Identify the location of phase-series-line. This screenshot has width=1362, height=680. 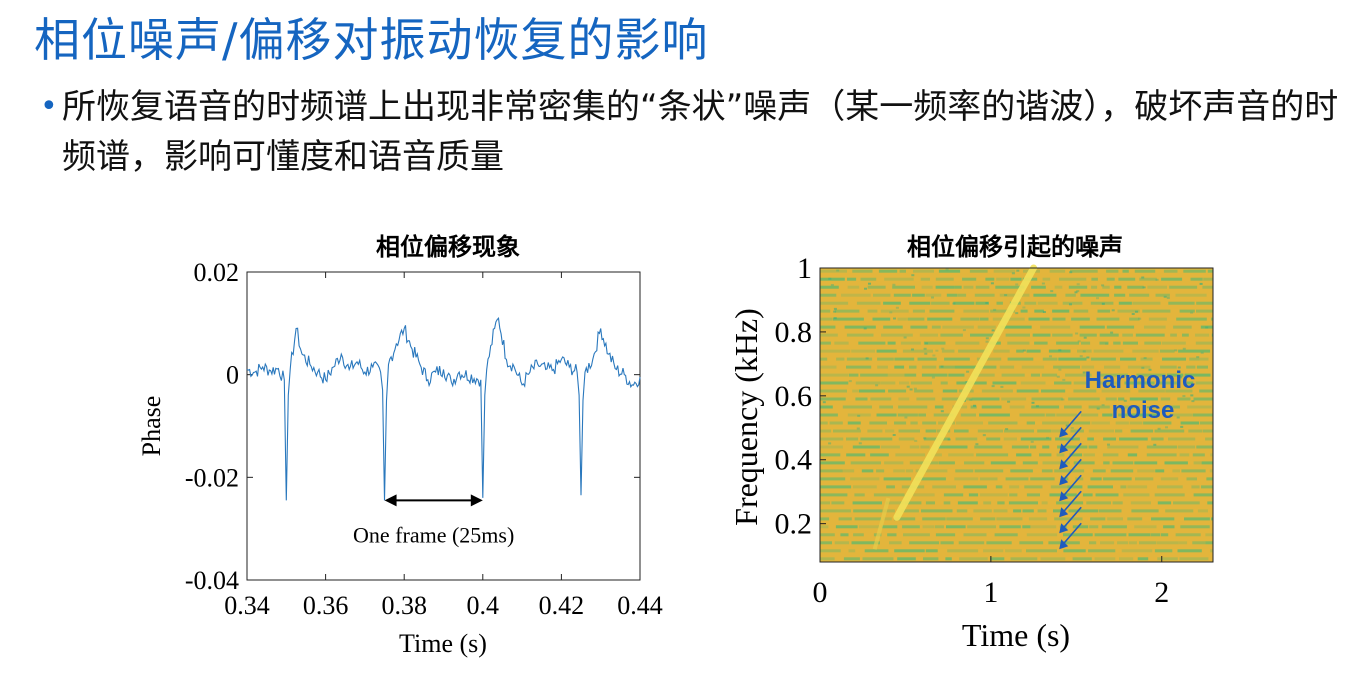
(443, 408).